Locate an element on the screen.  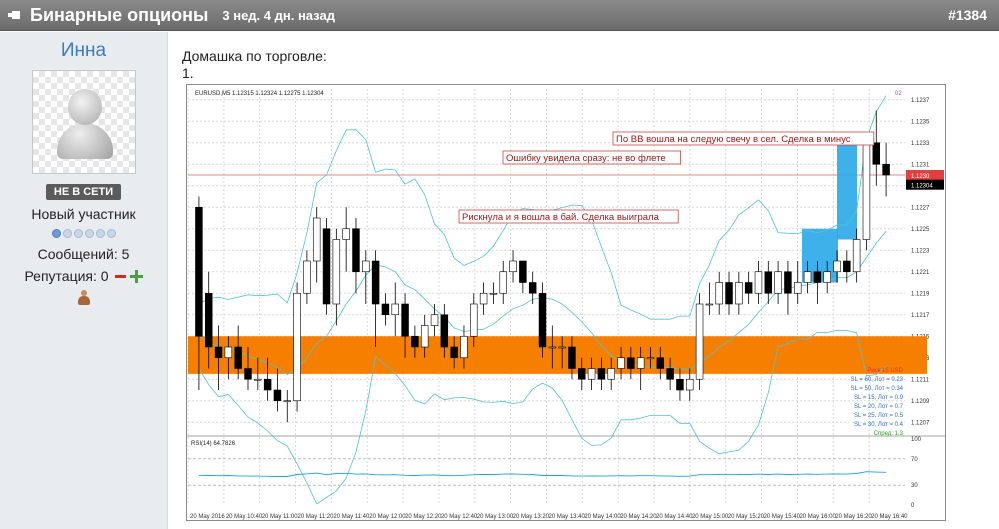
topic-title: Бинарные опционы is located at coordinates (119, 14).